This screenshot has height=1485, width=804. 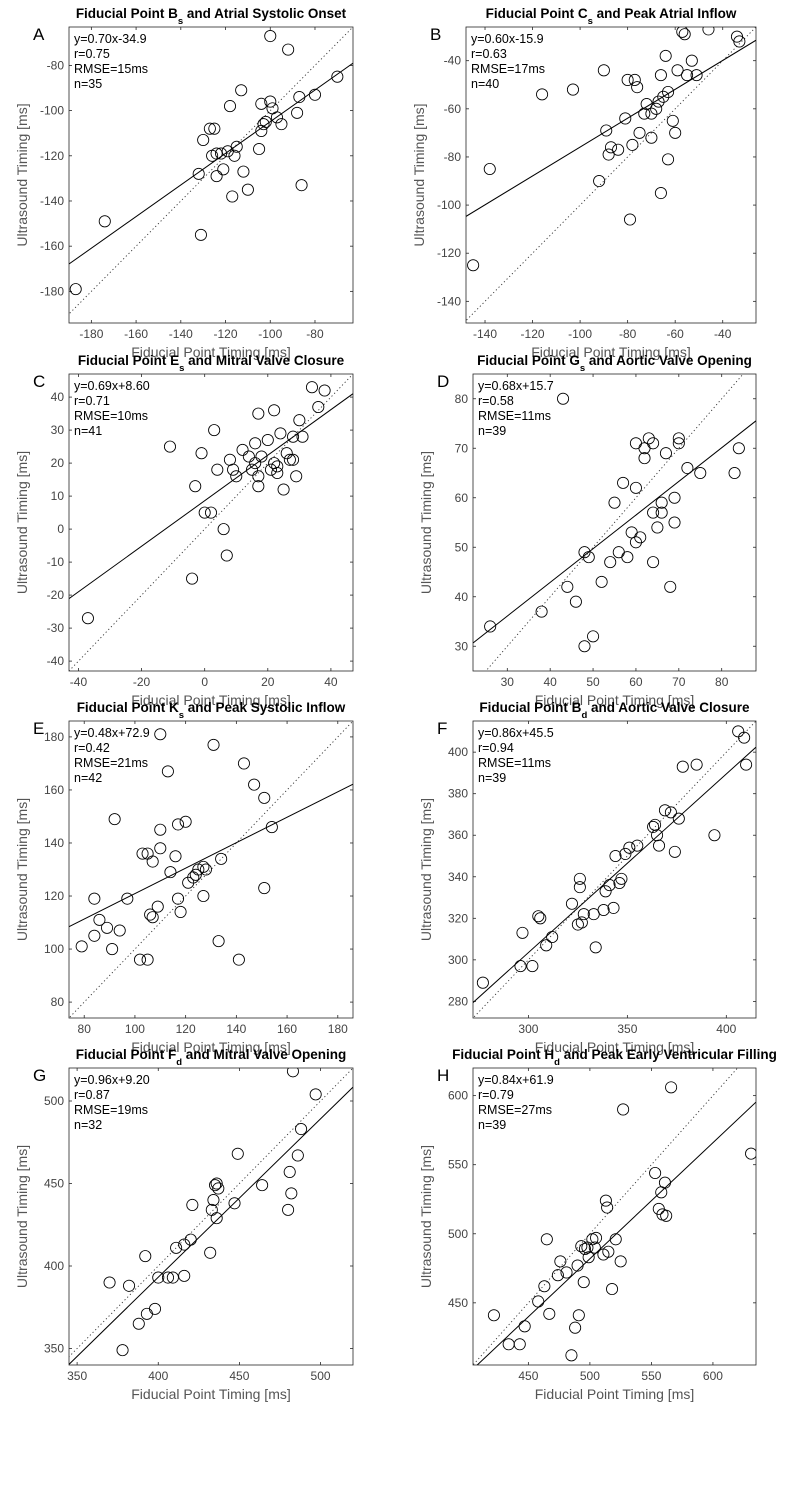 I want to click on x-tick-label: 40, so click(x=331, y=682).